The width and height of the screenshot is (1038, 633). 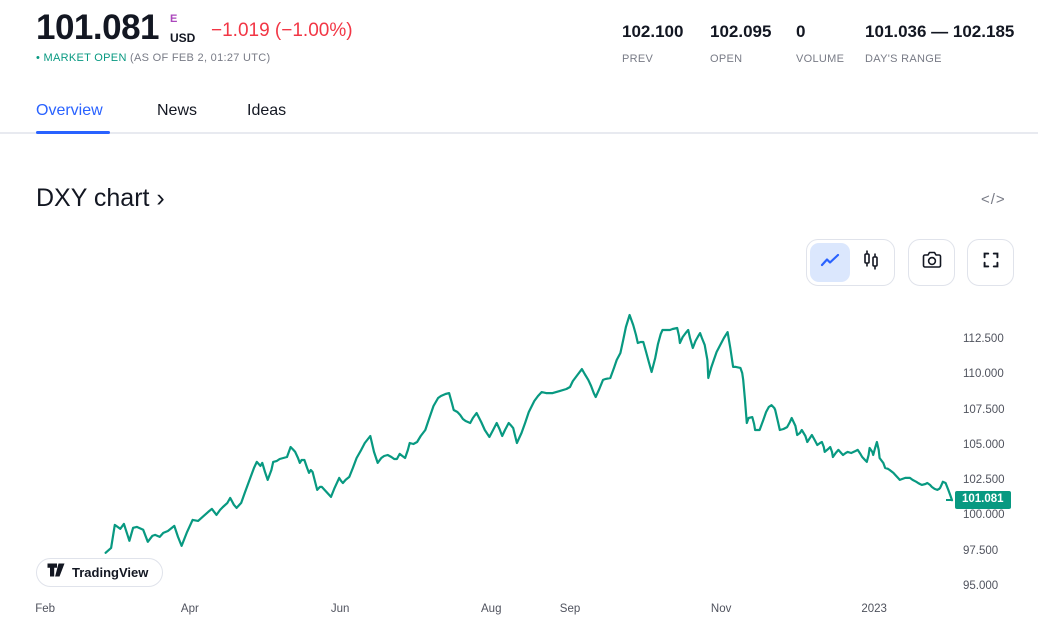 What do you see at coordinates (820, 59) in the screenshot?
I see `stat-volume-label: VOLUME` at bounding box center [820, 59].